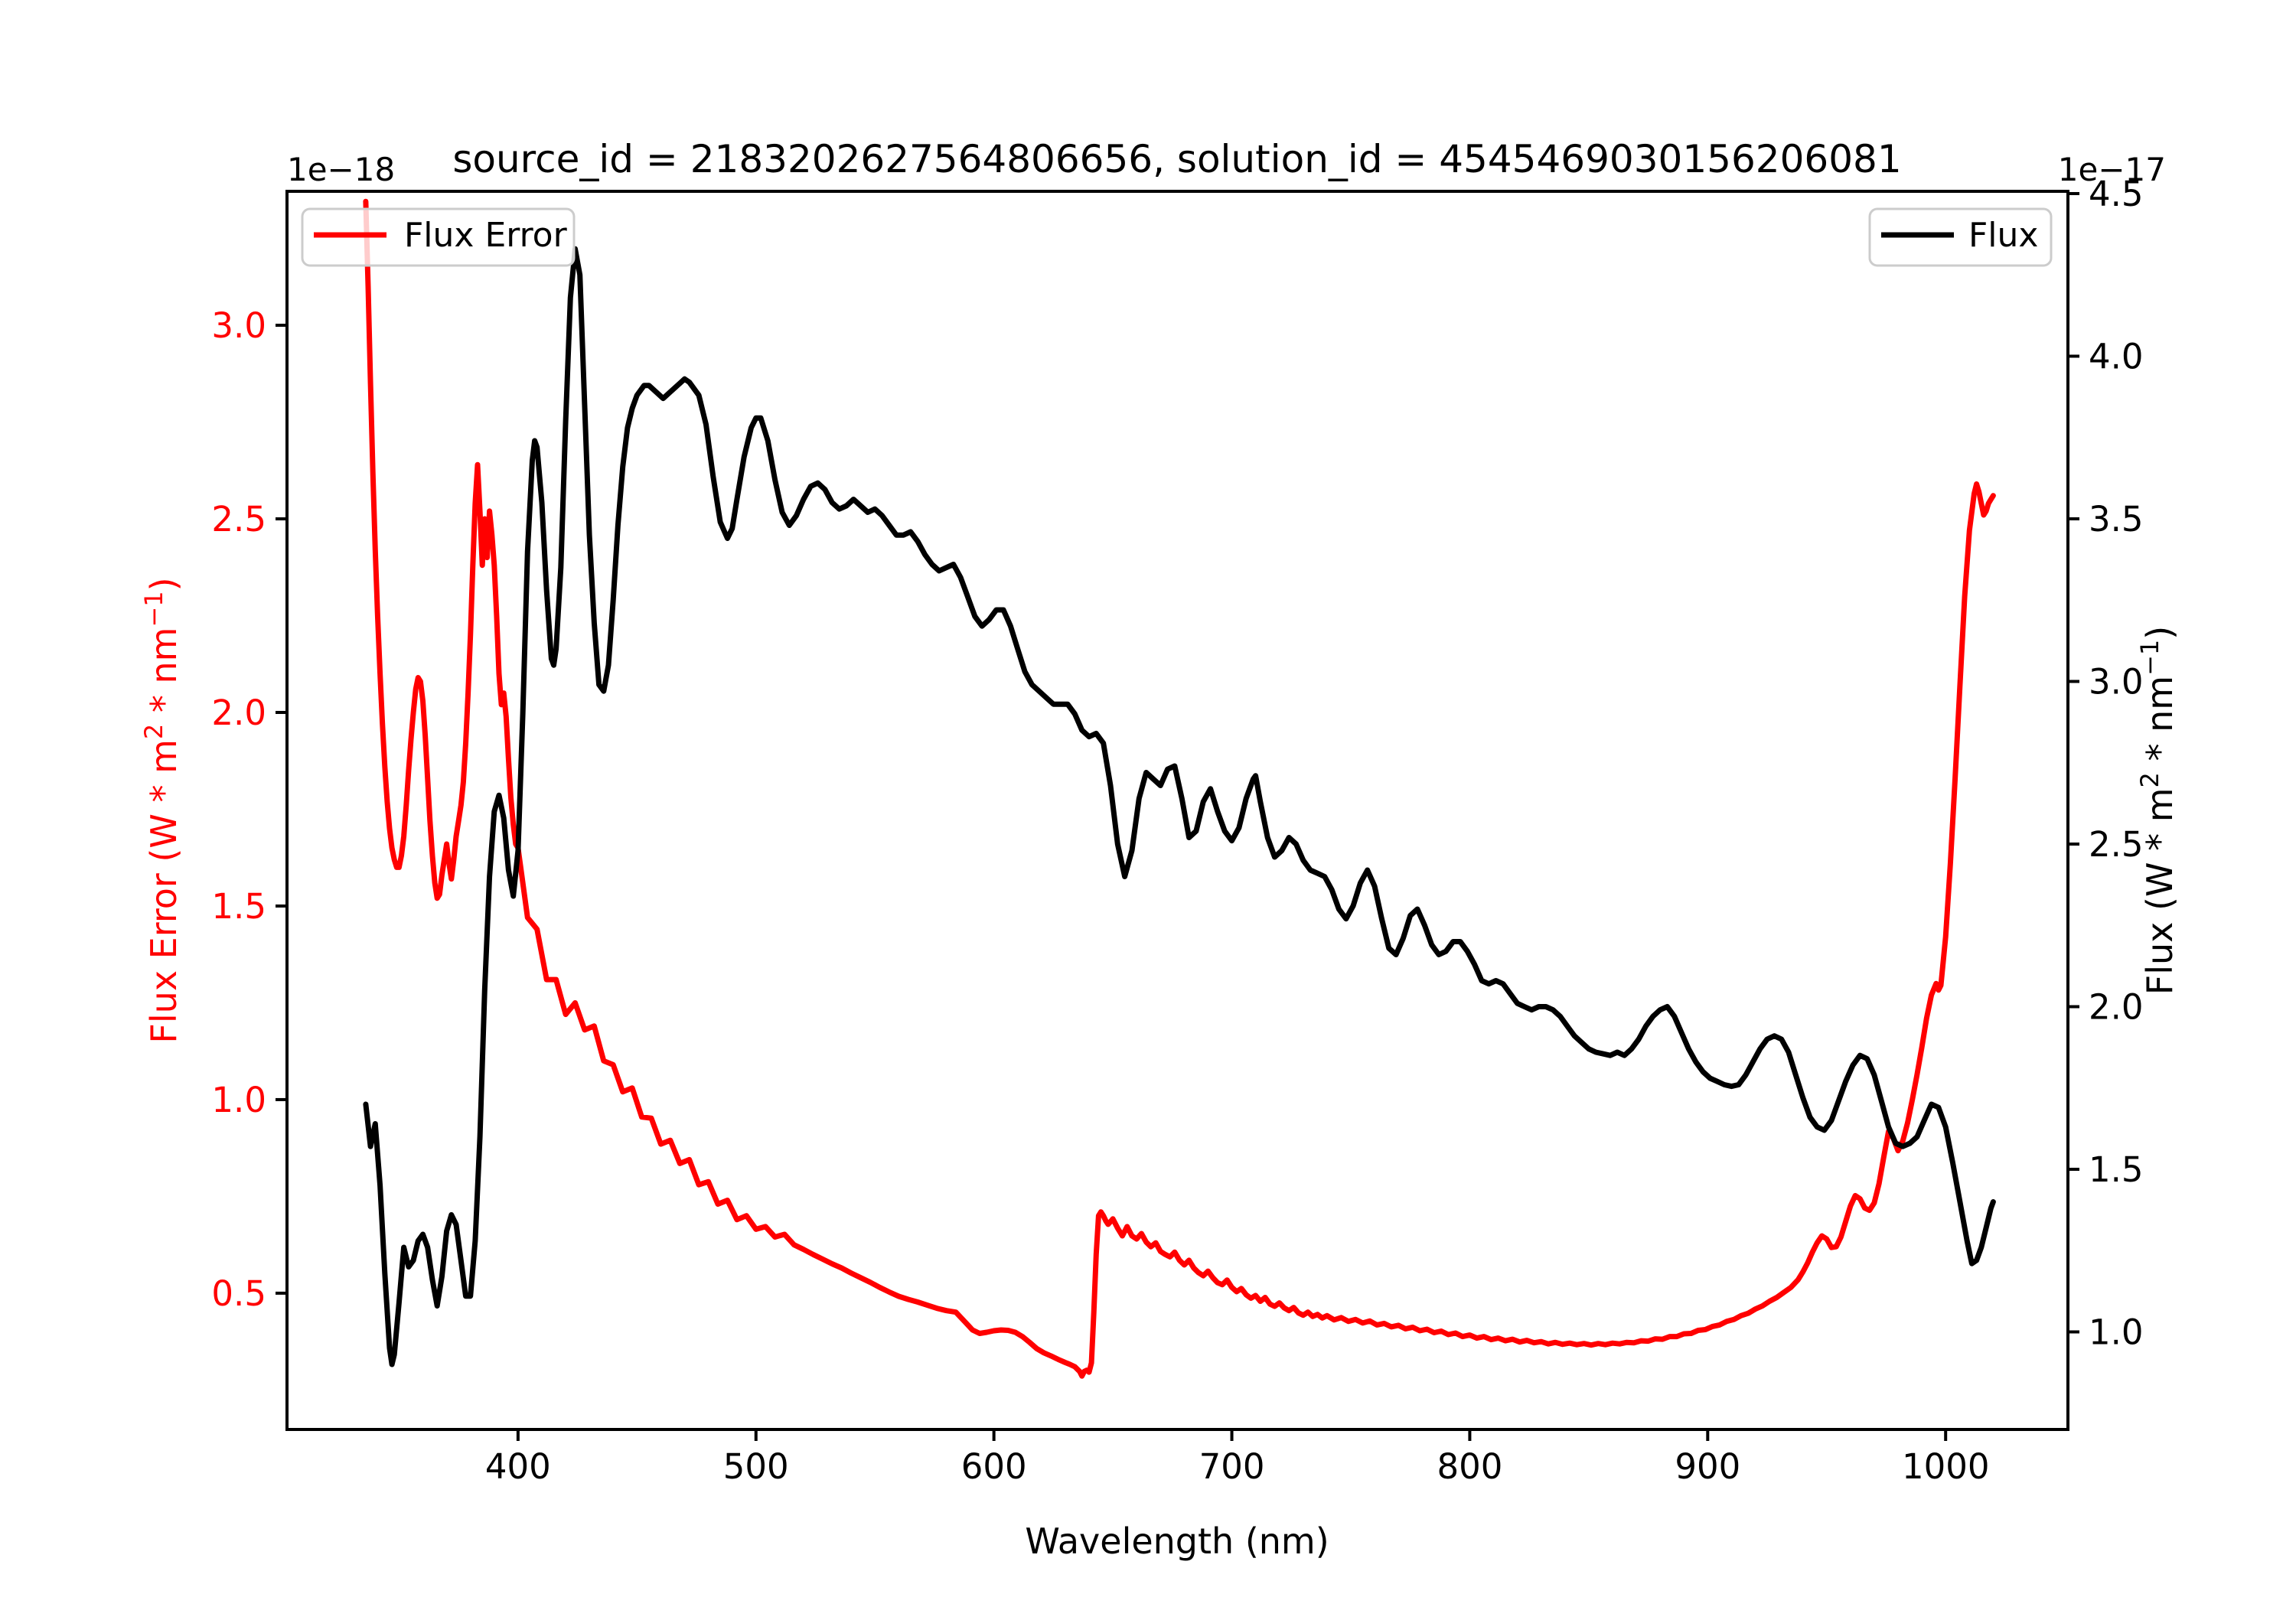 This screenshot has height=1607, width=2296. What do you see at coordinates (1232, 1466) in the screenshot?
I see `x-tick-label: 700` at bounding box center [1232, 1466].